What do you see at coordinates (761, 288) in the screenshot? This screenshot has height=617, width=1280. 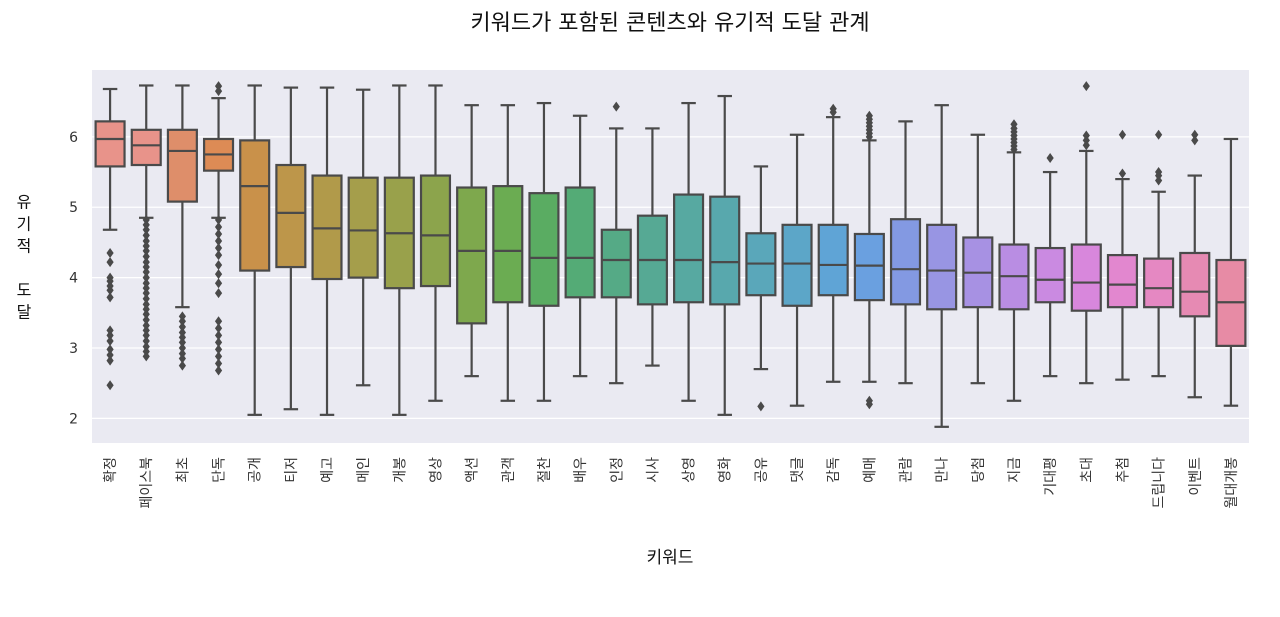 I see `box-공유` at bounding box center [761, 288].